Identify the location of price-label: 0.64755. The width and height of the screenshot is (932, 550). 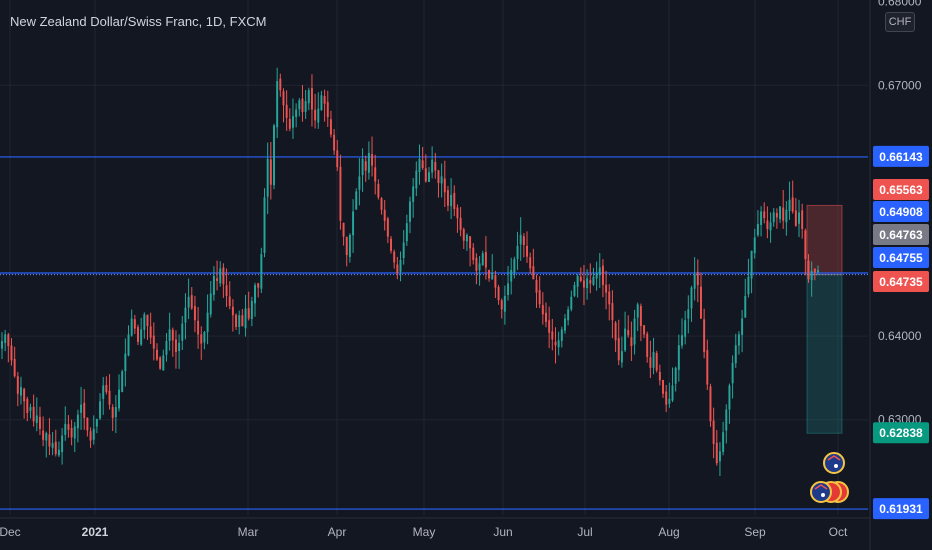
(901, 257).